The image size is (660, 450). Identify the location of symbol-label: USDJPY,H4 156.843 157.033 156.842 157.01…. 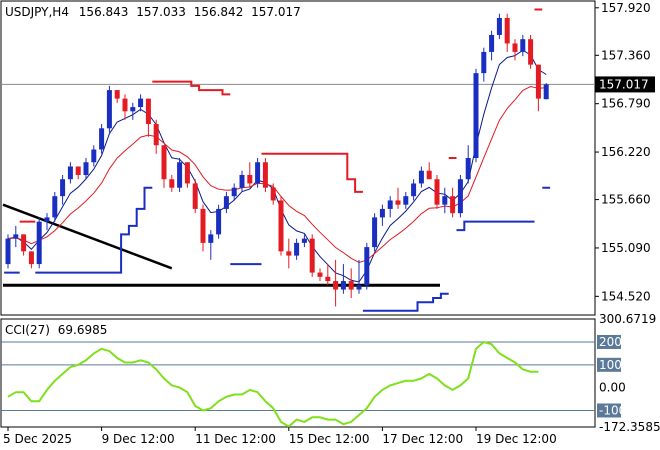
(153, 12).